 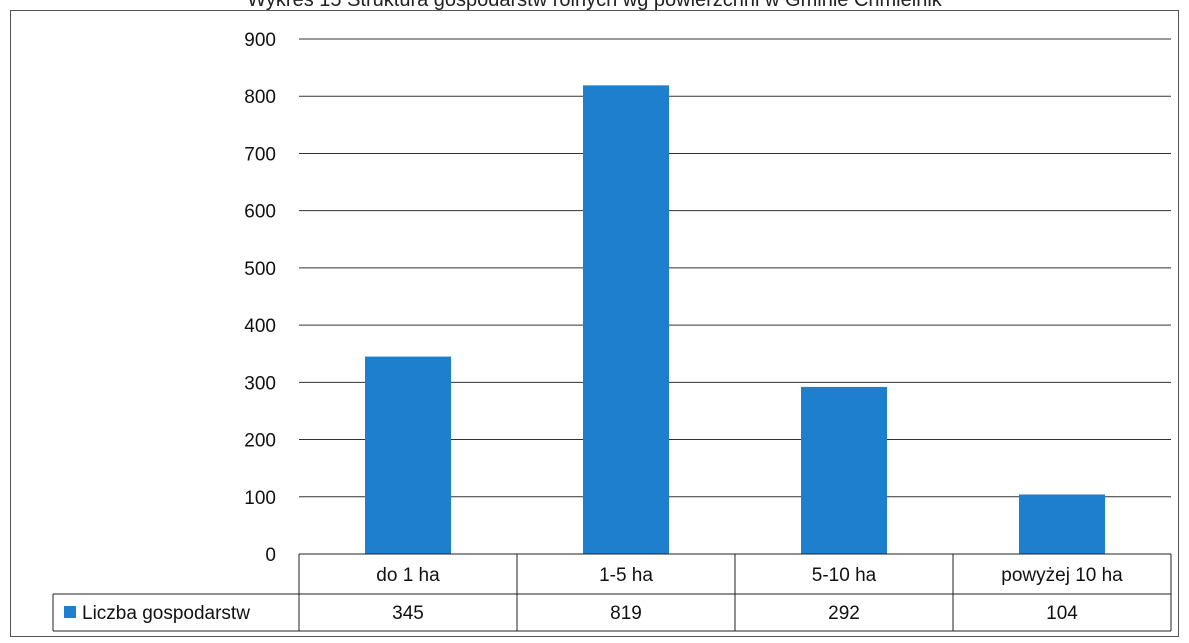 I want to click on legend-label: Liczba gospodarstw, so click(x=166, y=613).